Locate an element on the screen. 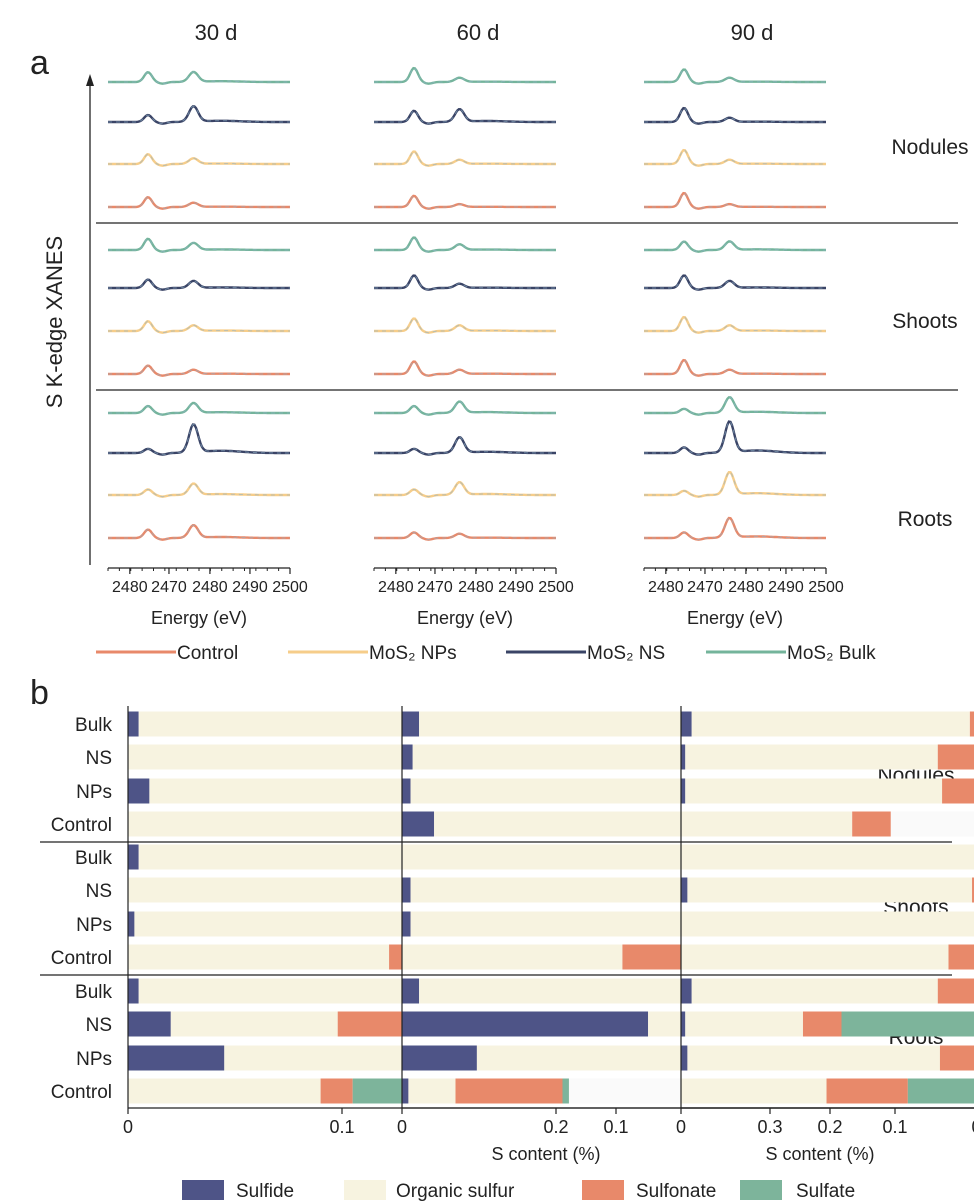 The image size is (974, 1202). y-axis-arrowhead is located at coordinates (90, 80).